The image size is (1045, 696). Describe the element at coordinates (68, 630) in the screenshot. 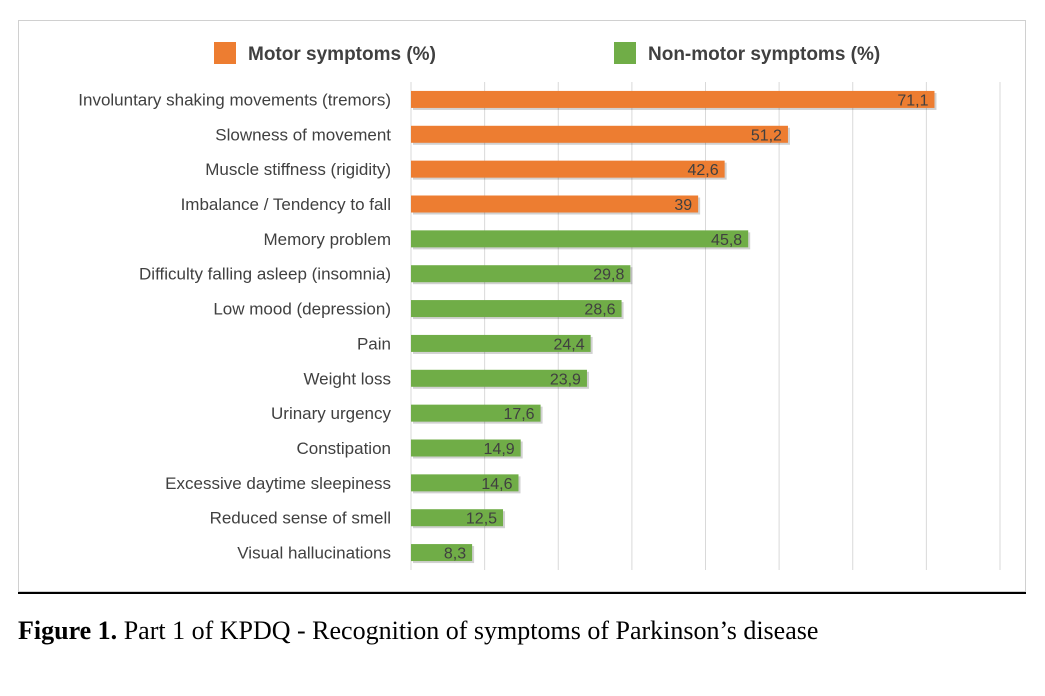

I see `caption-label: Figure 1.` at that location.